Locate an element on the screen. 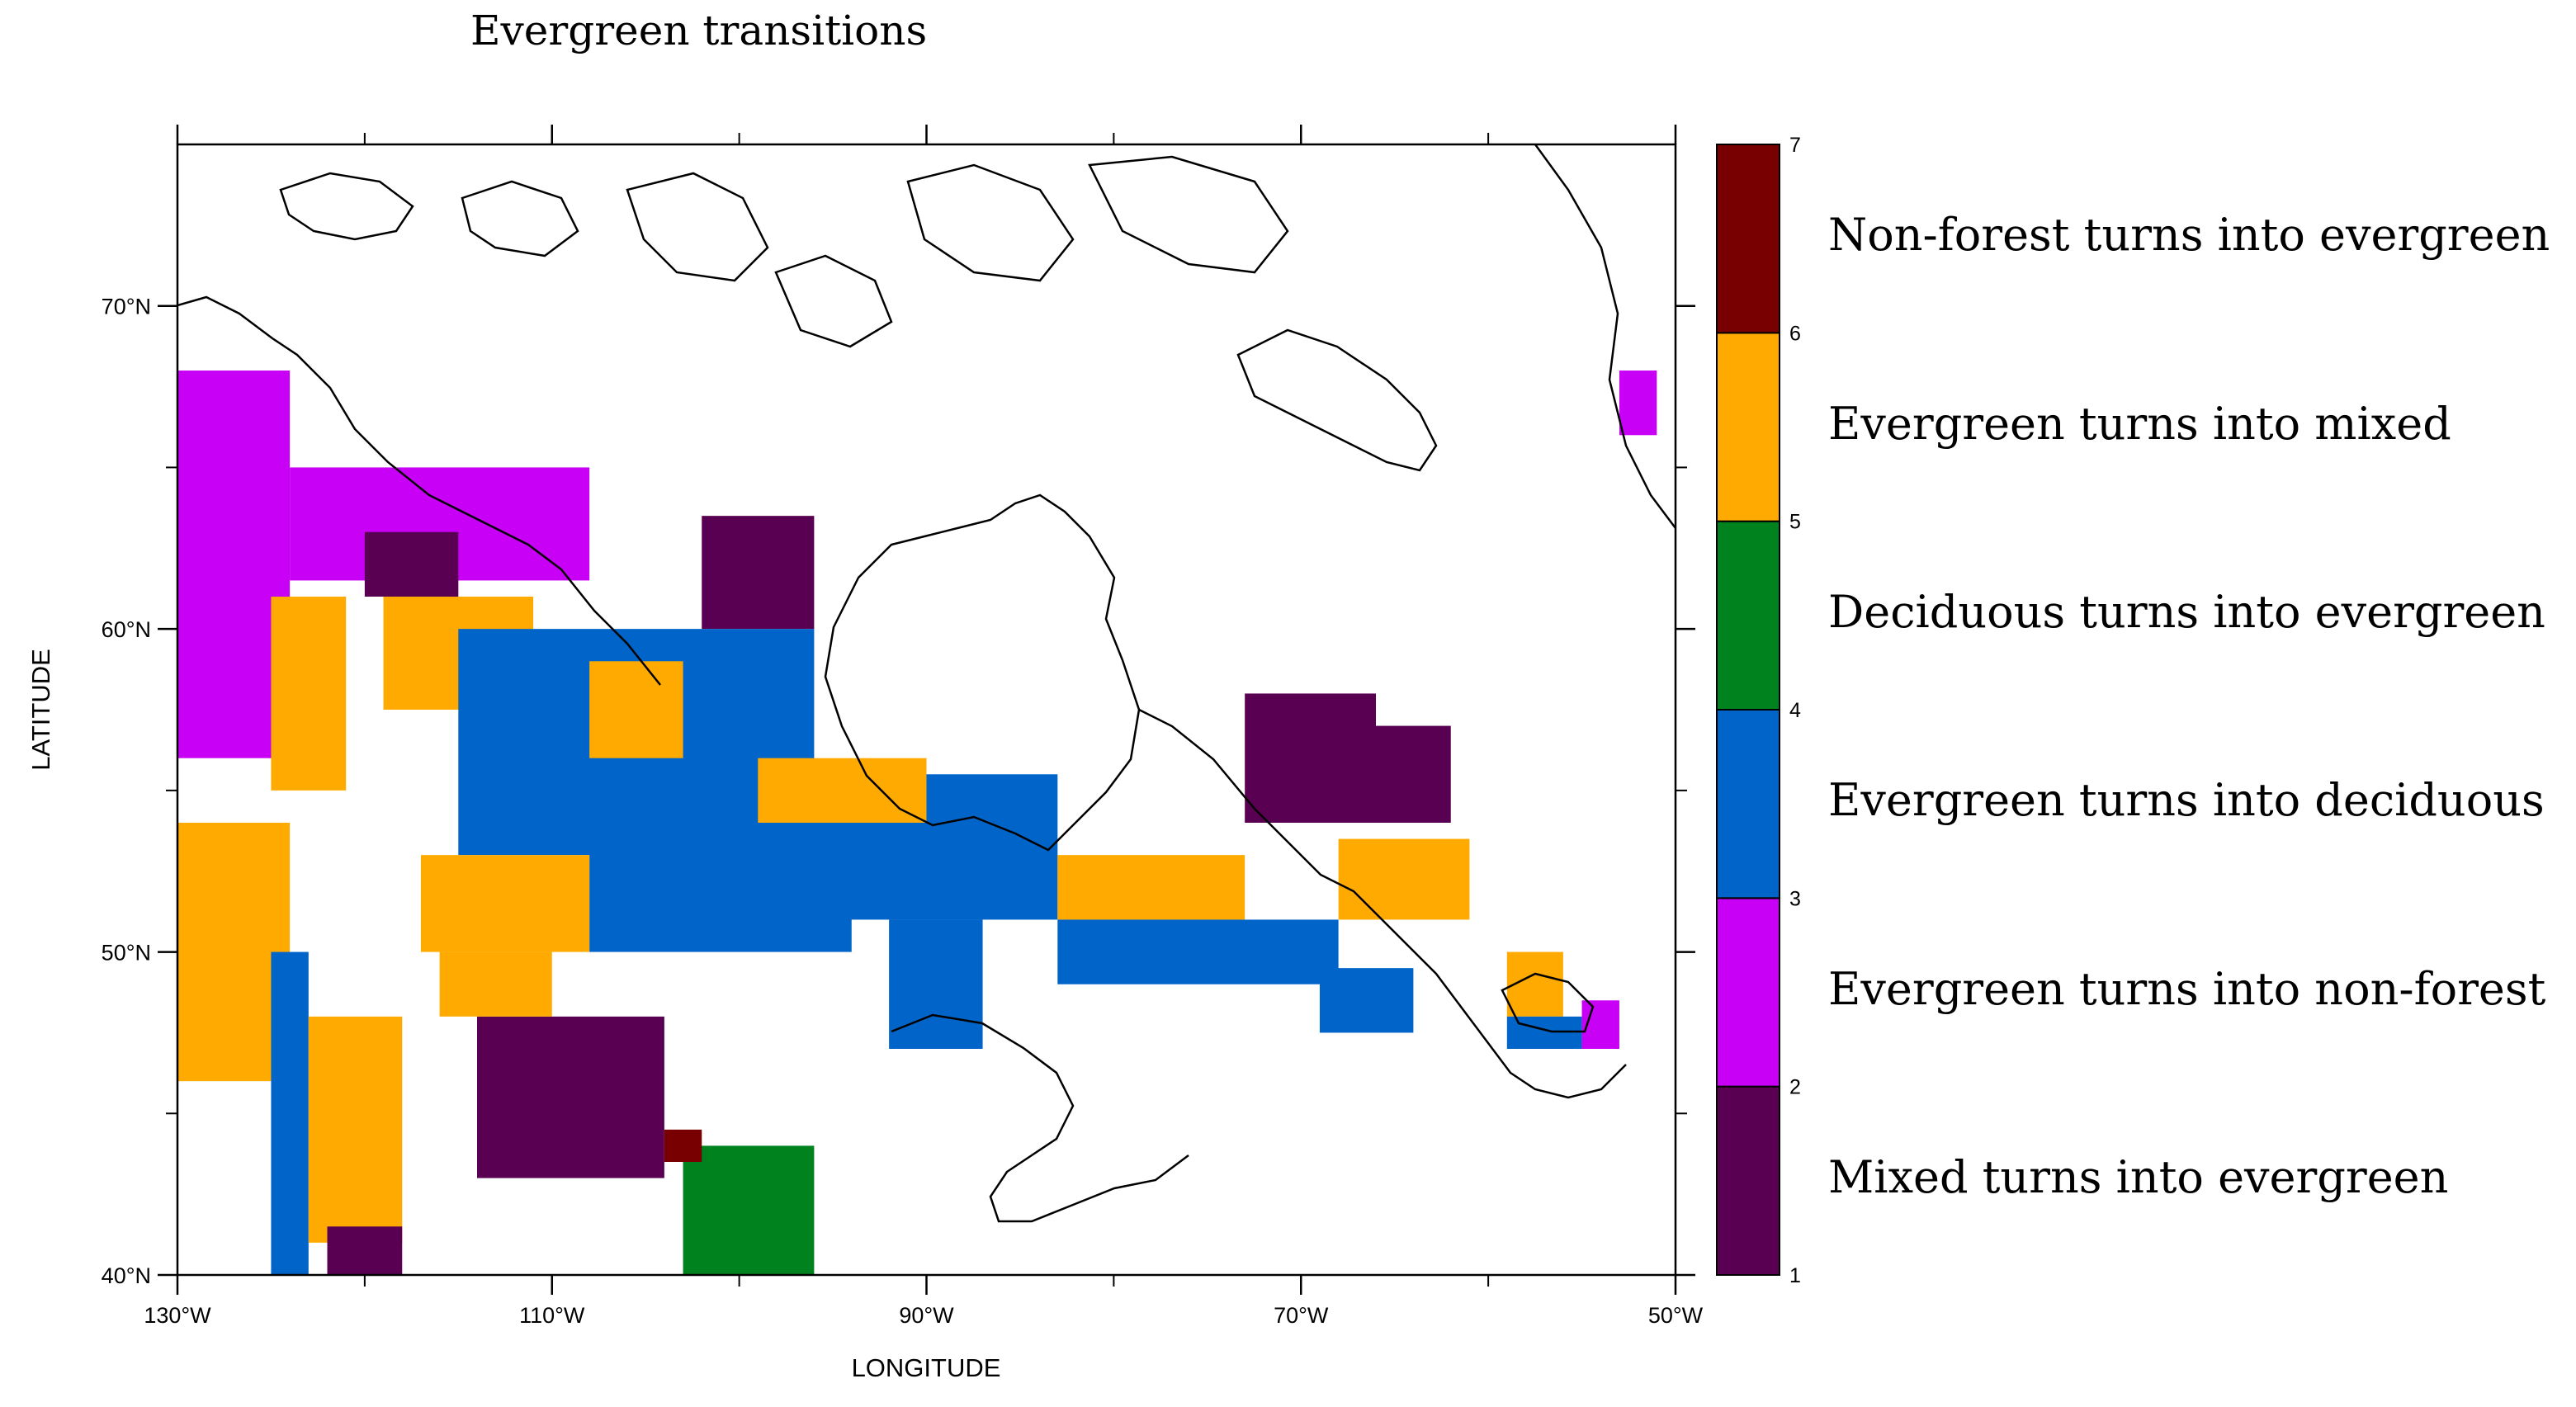 This screenshot has width=2576, height=1407. colorbar-tick-7: 7 is located at coordinates (1795, 145).